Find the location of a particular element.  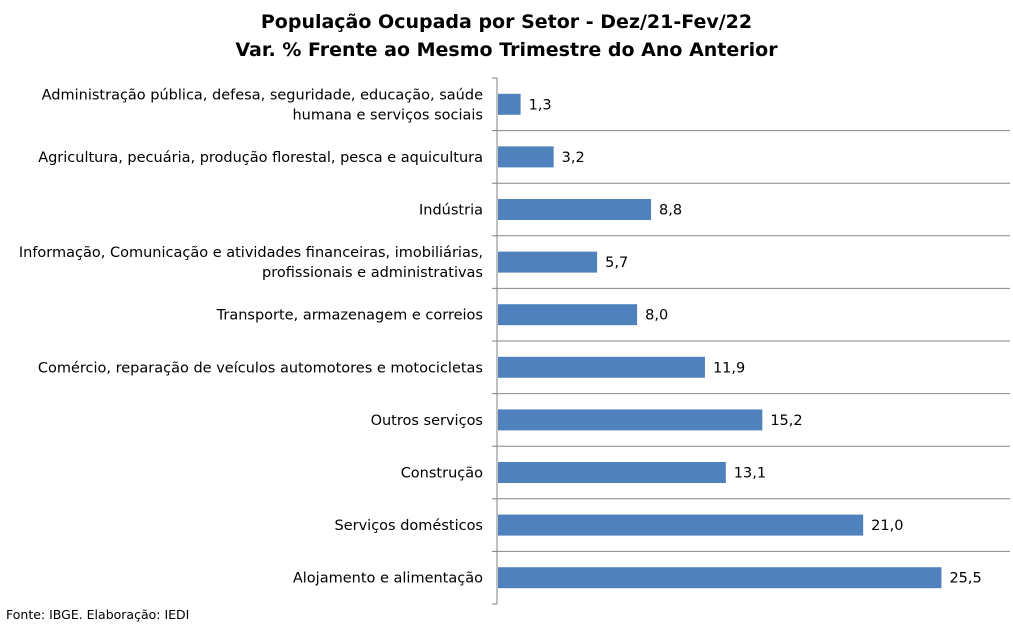

data-label: 5,7 is located at coordinates (616, 263).